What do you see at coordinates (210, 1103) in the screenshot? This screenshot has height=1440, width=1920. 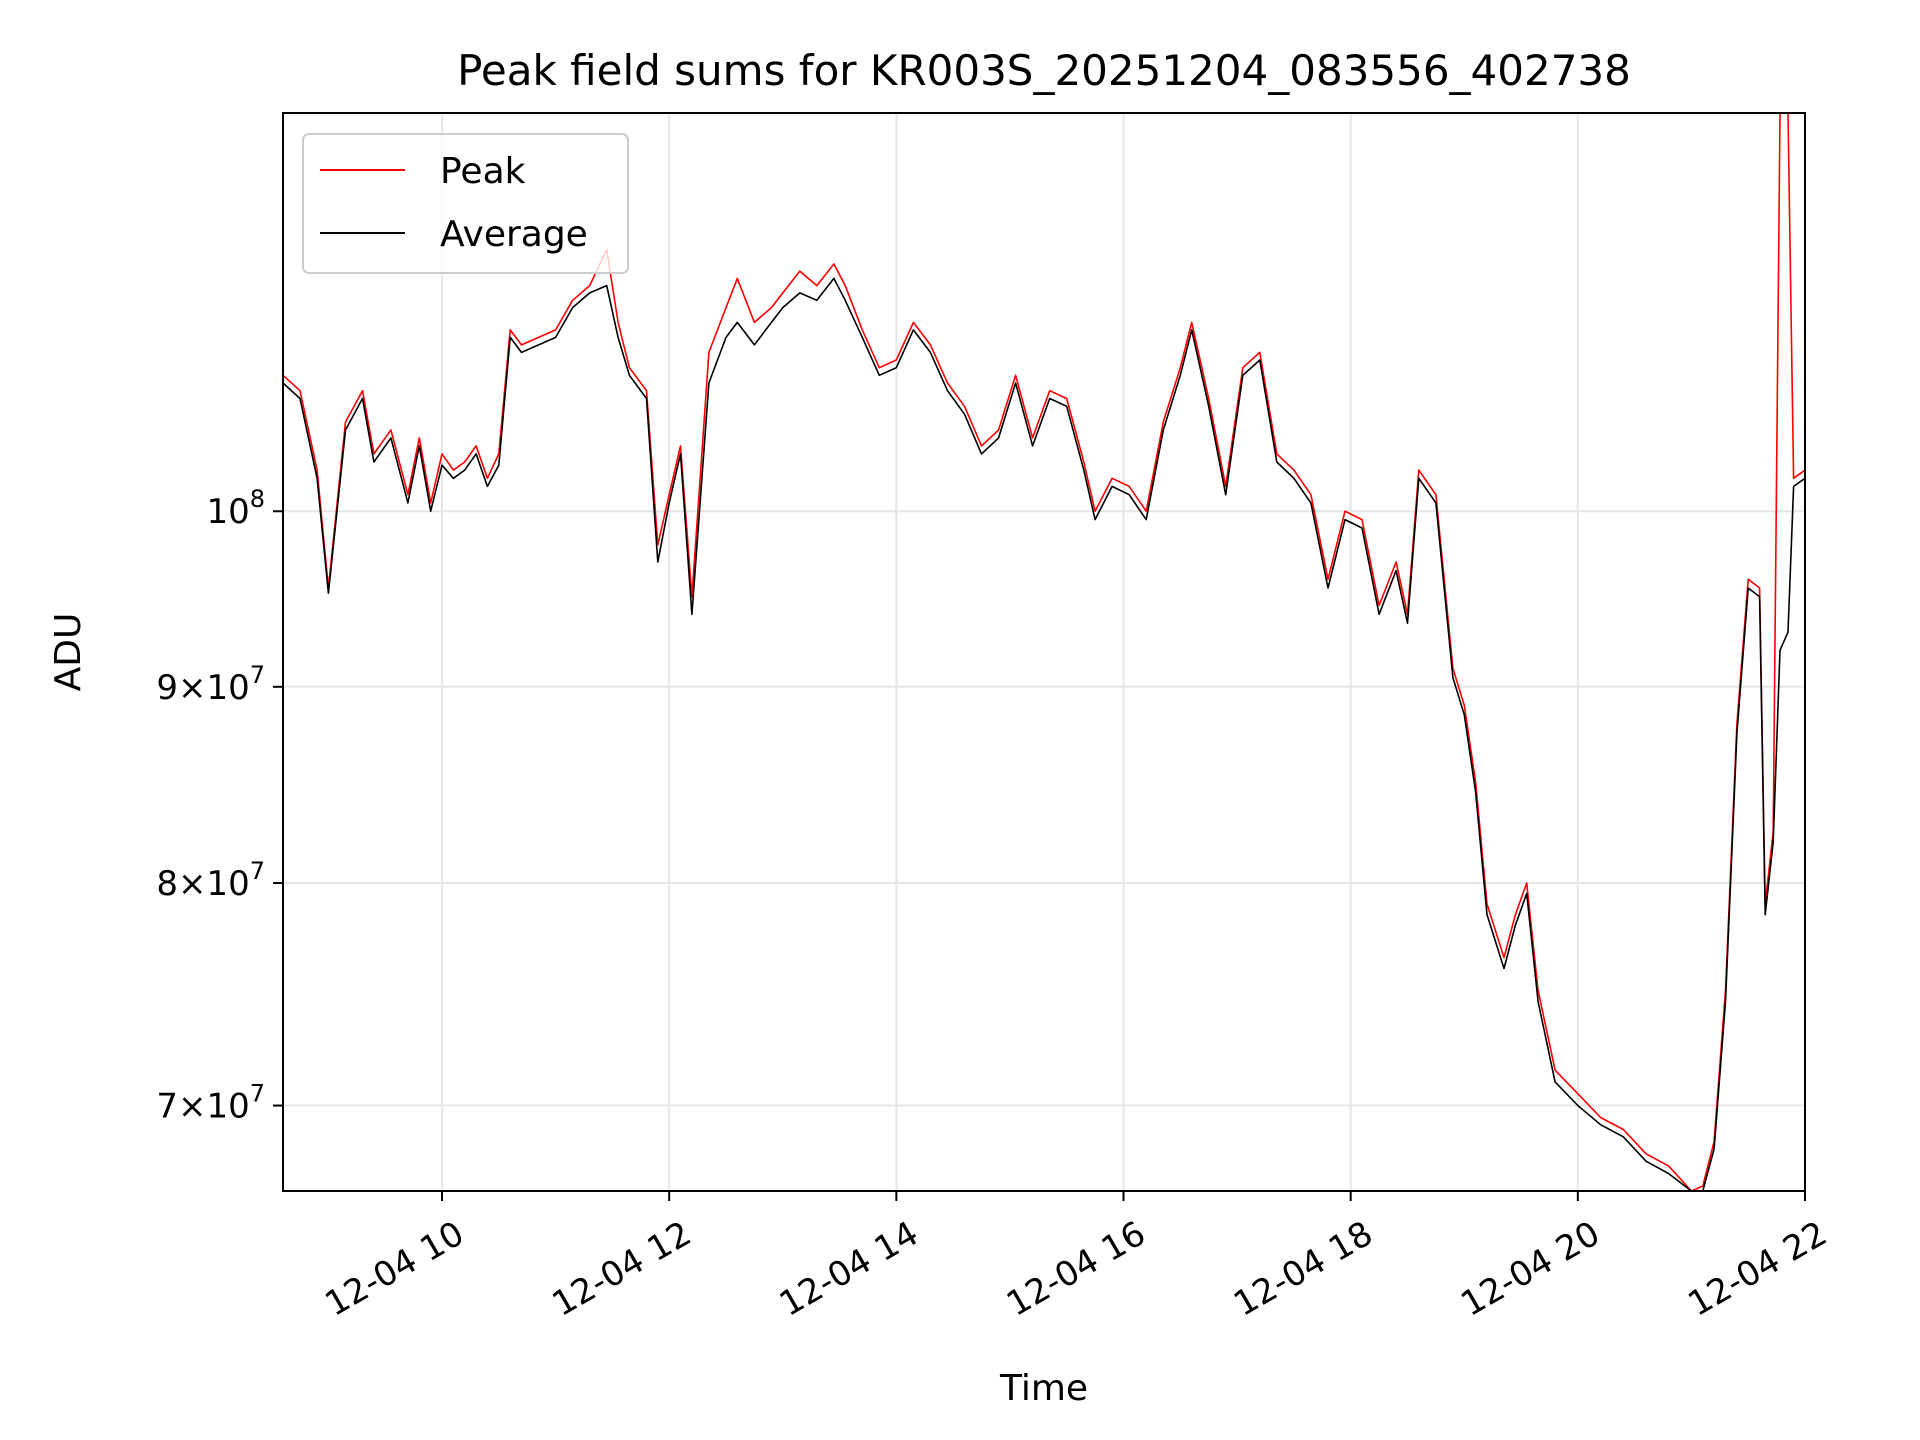 I see `y-tick-label: 7×107` at bounding box center [210, 1103].